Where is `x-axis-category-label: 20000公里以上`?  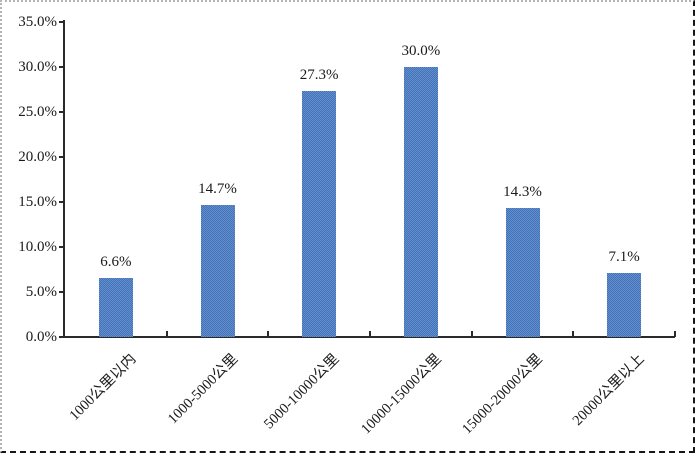
x-axis-category-label: 20000公里以上 is located at coordinates (608, 390).